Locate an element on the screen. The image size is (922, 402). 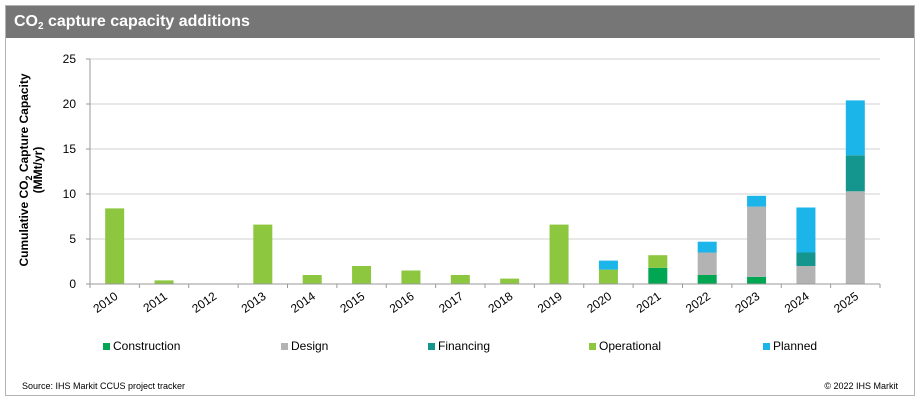
bar-operational-2010 is located at coordinates (115, 246).